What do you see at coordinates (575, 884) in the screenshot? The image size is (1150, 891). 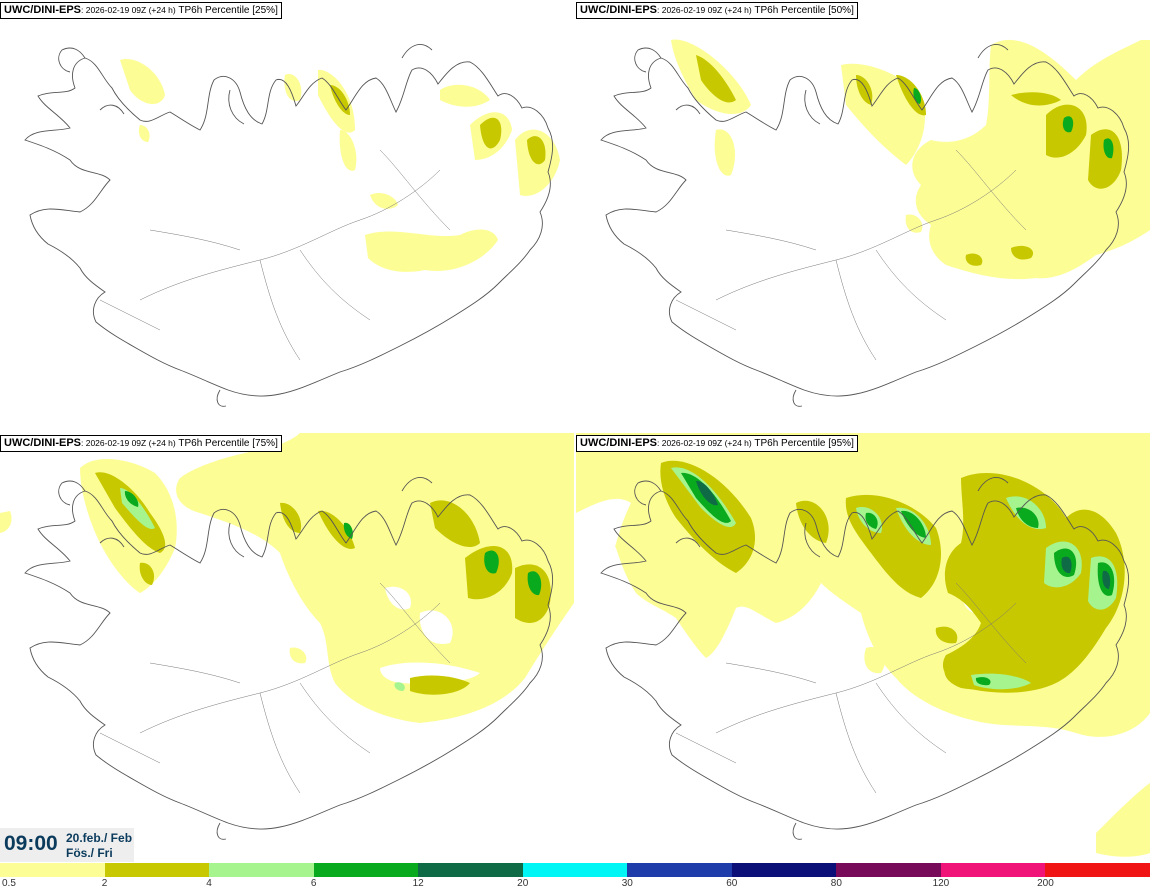 I see `colorbar-ticks: 0.5 2 4 6 12 20 30 60 80 120 200` at bounding box center [575, 884].